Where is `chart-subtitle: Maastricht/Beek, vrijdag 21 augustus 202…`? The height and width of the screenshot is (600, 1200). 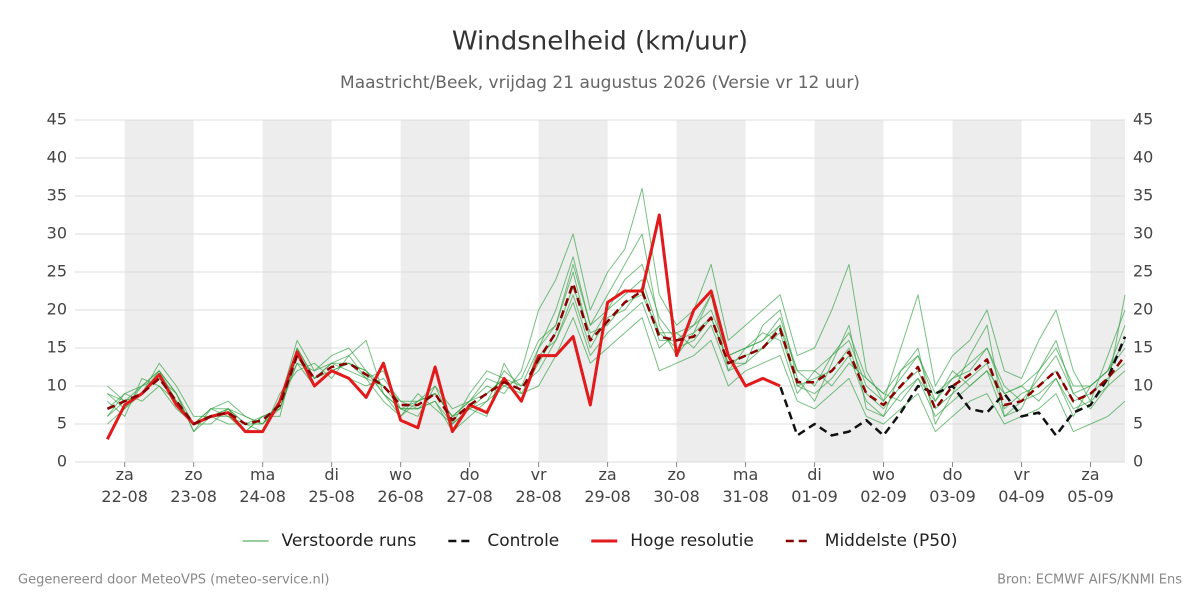 chart-subtitle: Maastricht/Beek, vrijdag 21 augustus 202… is located at coordinates (600, 83).